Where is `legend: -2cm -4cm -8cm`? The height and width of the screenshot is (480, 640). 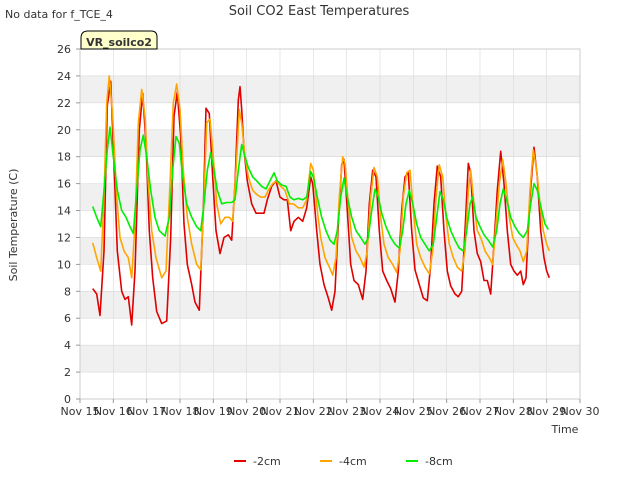
legend: -2cm -4cm -8cm is located at coordinates (343, 461).